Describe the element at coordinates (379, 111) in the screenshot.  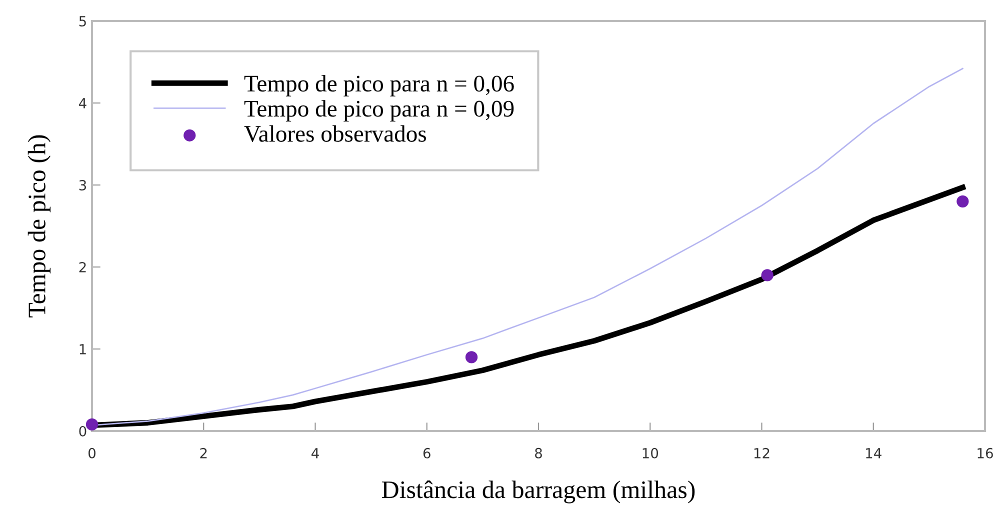
I see `legend-label: Tempo de pico para n = 0,09` at that location.